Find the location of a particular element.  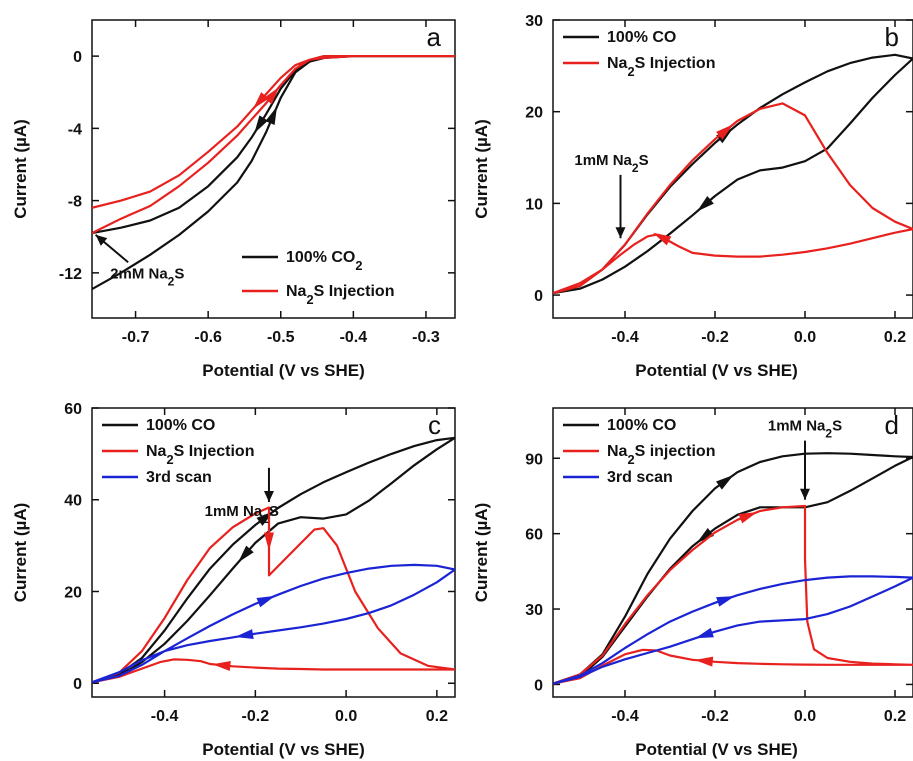

panel-letter: a is located at coordinates (434, 37).